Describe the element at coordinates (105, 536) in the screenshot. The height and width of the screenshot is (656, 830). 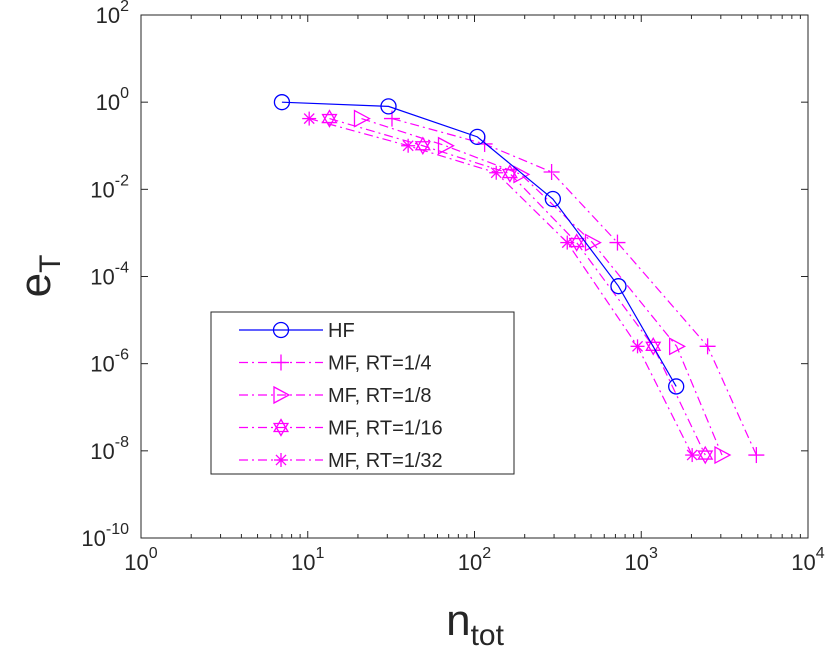
I see `y-tick-label: 10⁻¹⁰` at that location.